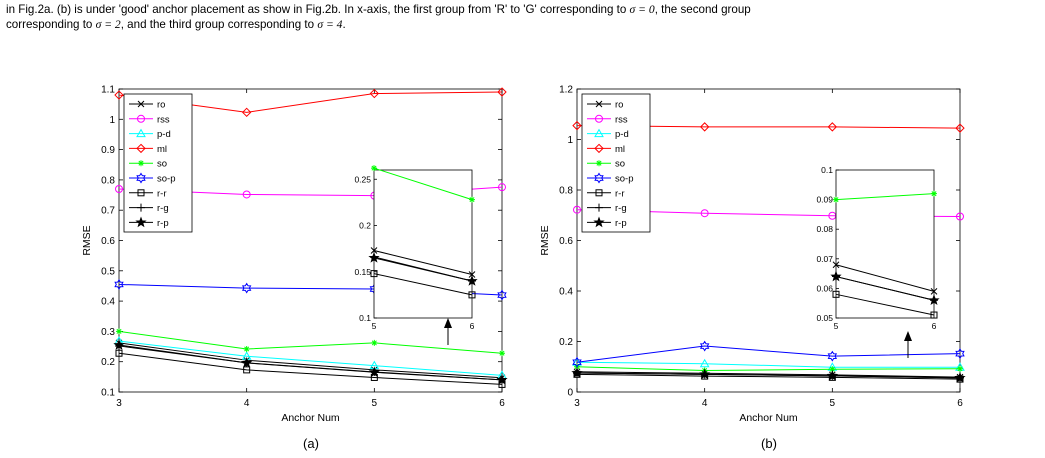 The width and height of the screenshot is (1045, 458). What do you see at coordinates (566, 292) in the screenshot?
I see `y-tick-label: 0.4` at bounding box center [566, 292].